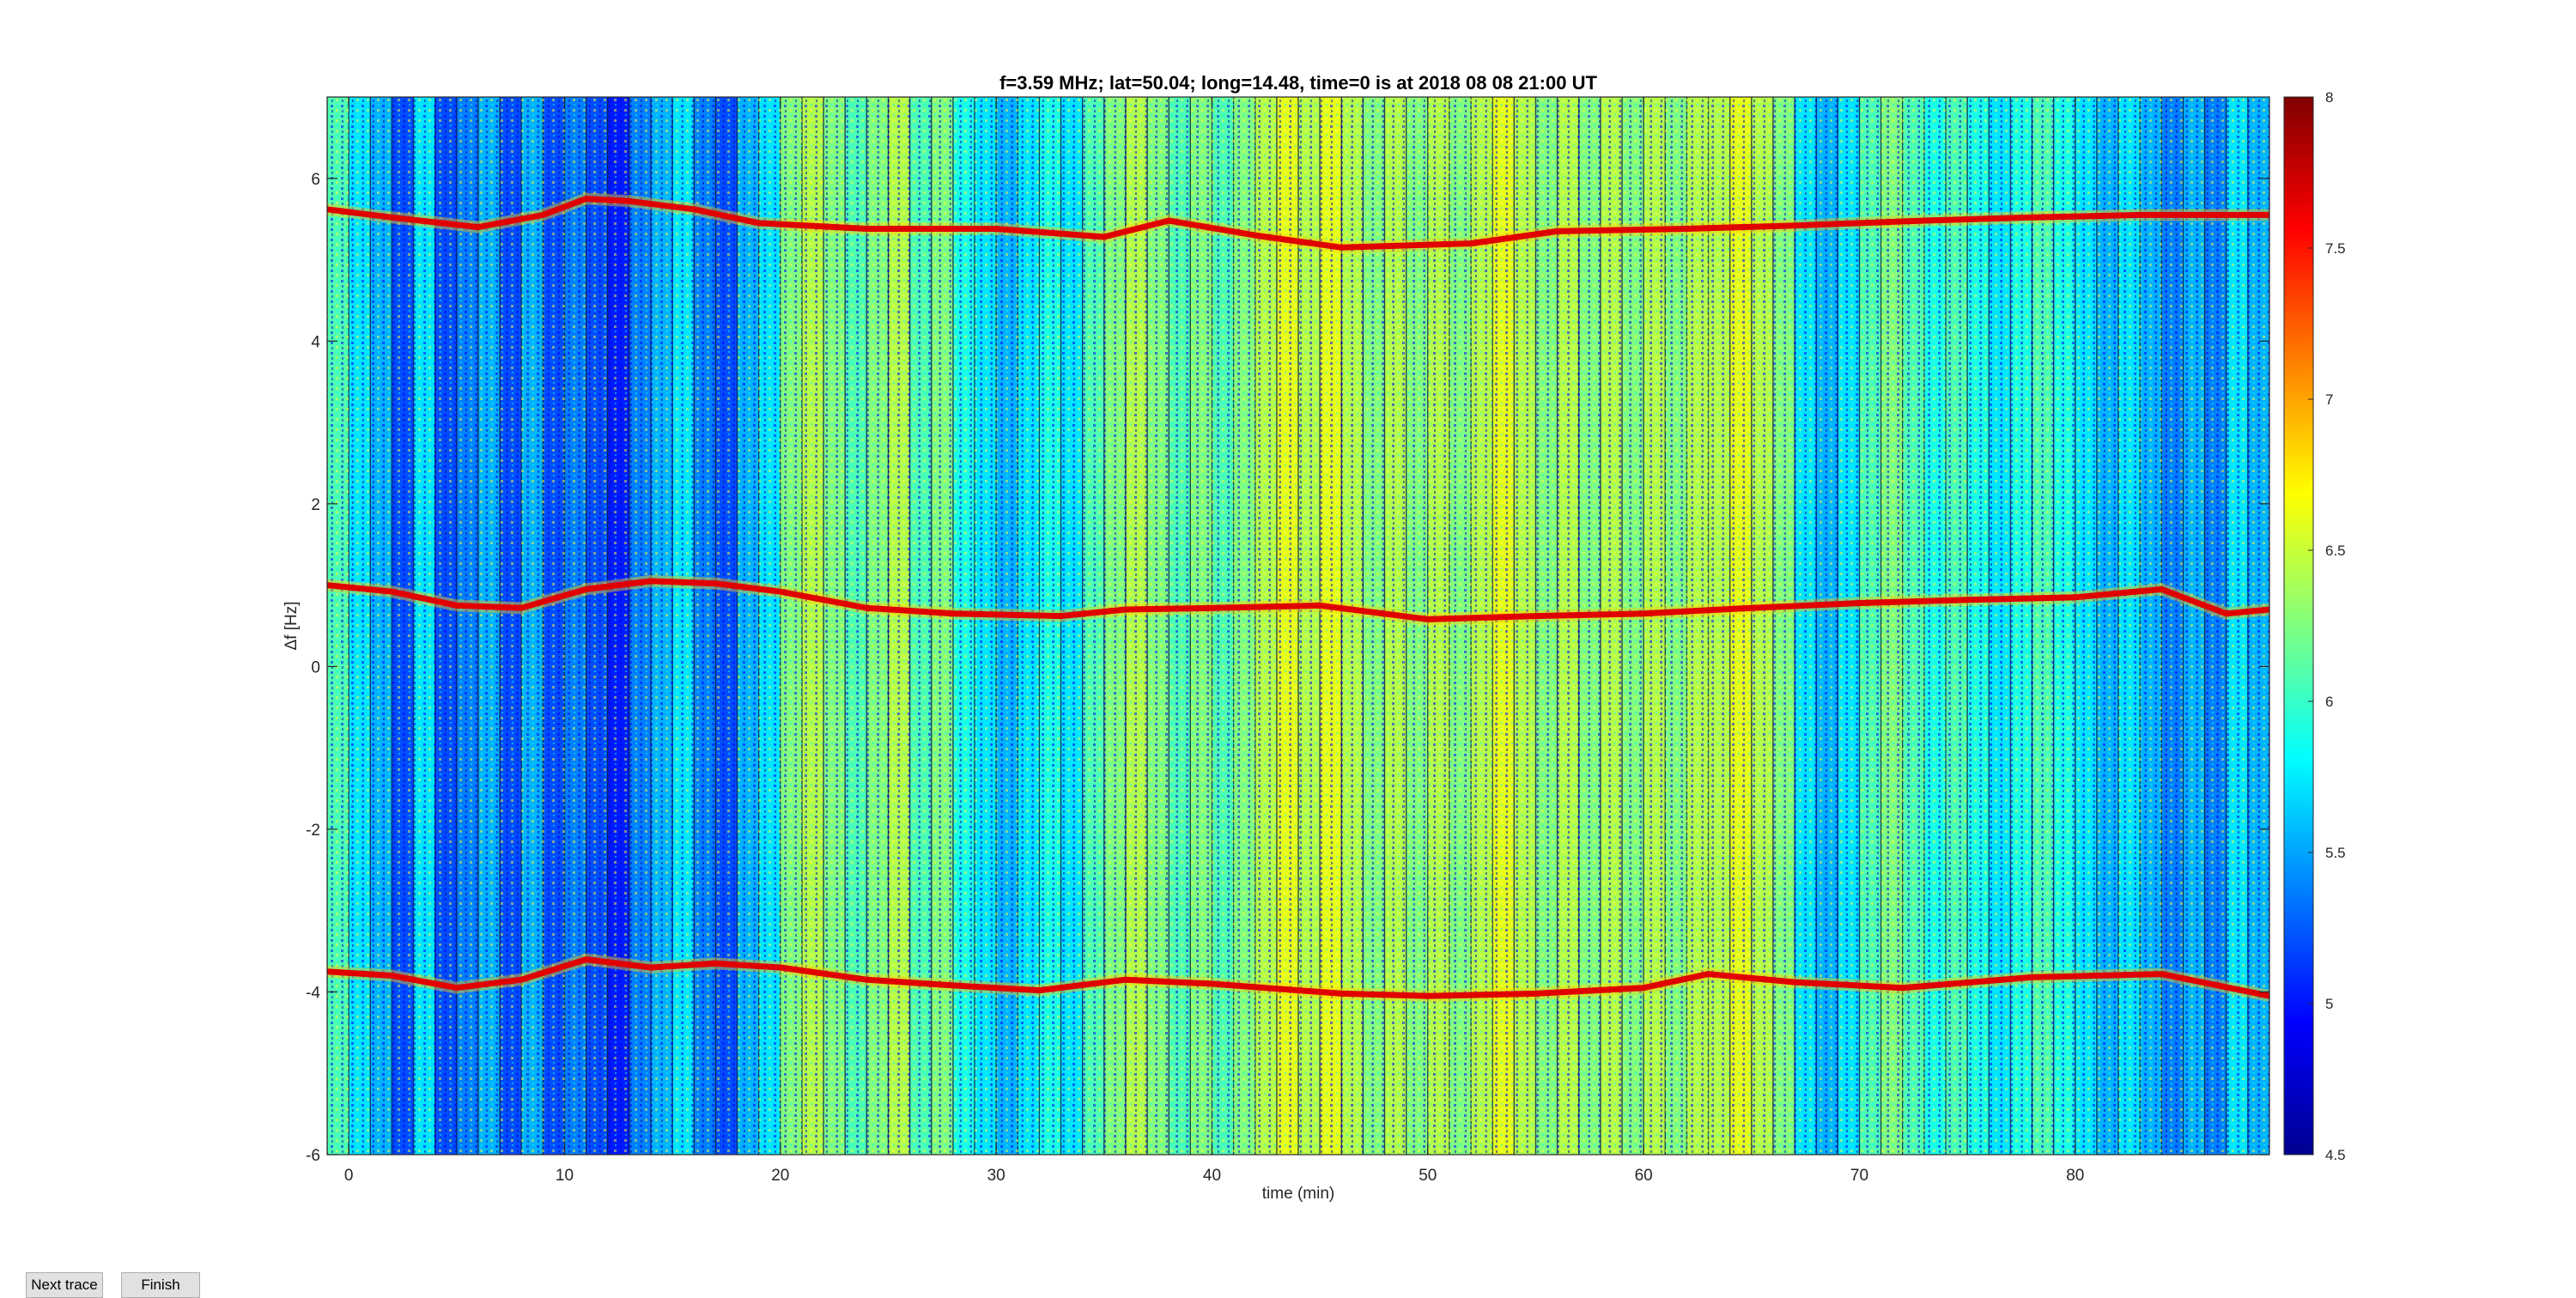  What do you see at coordinates (2329, 702) in the screenshot?
I see `colorbar-tick-label: 6` at bounding box center [2329, 702].